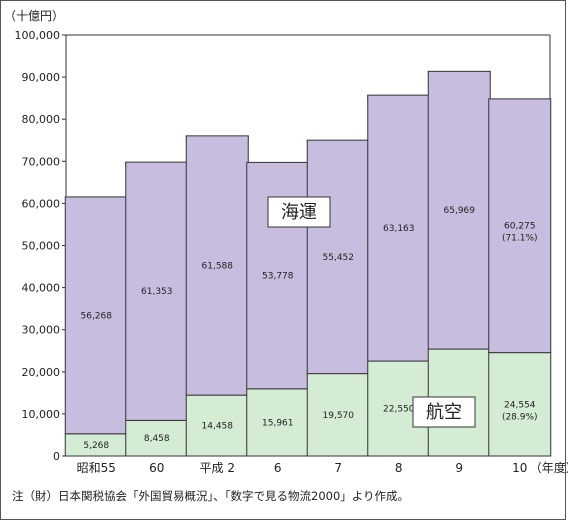  I want to click on data-label-air: 14,458, so click(218, 427).